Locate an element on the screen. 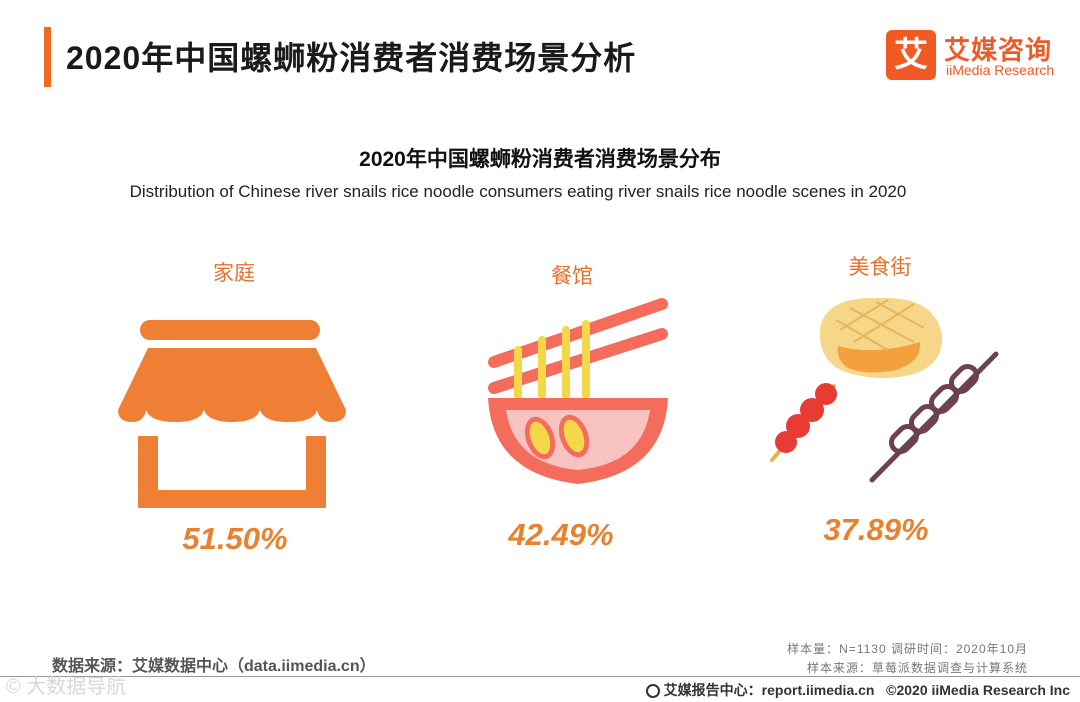  logo-english-name: iiMedia Research is located at coordinates (1000, 70).